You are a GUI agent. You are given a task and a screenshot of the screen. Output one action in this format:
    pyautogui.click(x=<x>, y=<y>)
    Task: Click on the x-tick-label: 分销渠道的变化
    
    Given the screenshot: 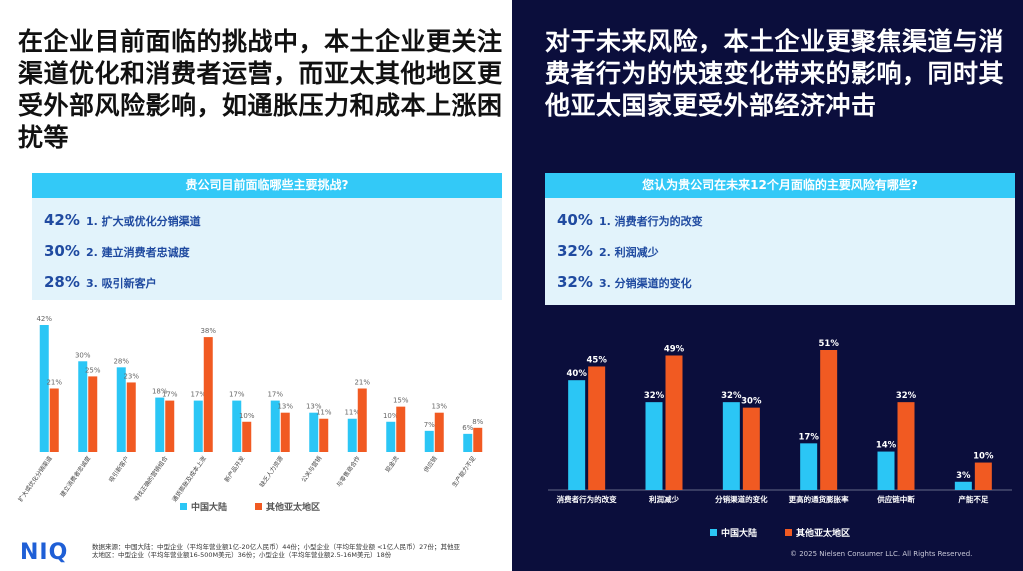 What is the action you would take?
    pyautogui.click(x=741, y=499)
    